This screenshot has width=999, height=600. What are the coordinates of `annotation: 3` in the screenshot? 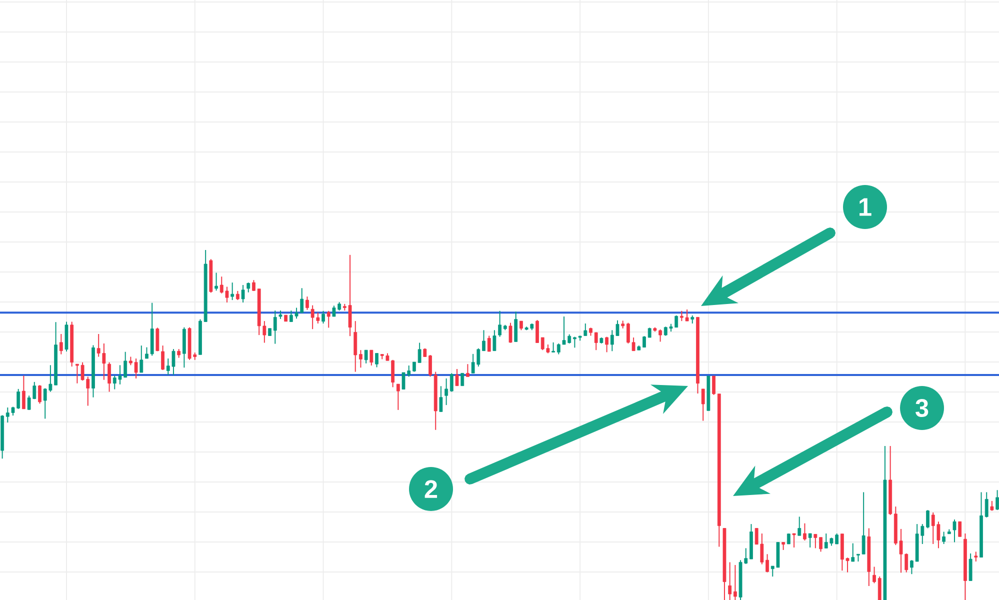 It's located at (922, 408).